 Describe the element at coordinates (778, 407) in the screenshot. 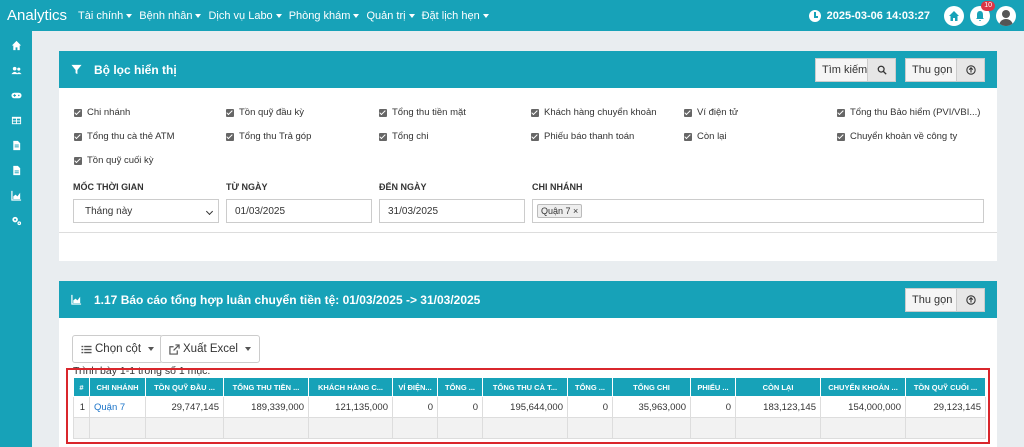

I see `cell-remaining: 183,123,145` at that location.